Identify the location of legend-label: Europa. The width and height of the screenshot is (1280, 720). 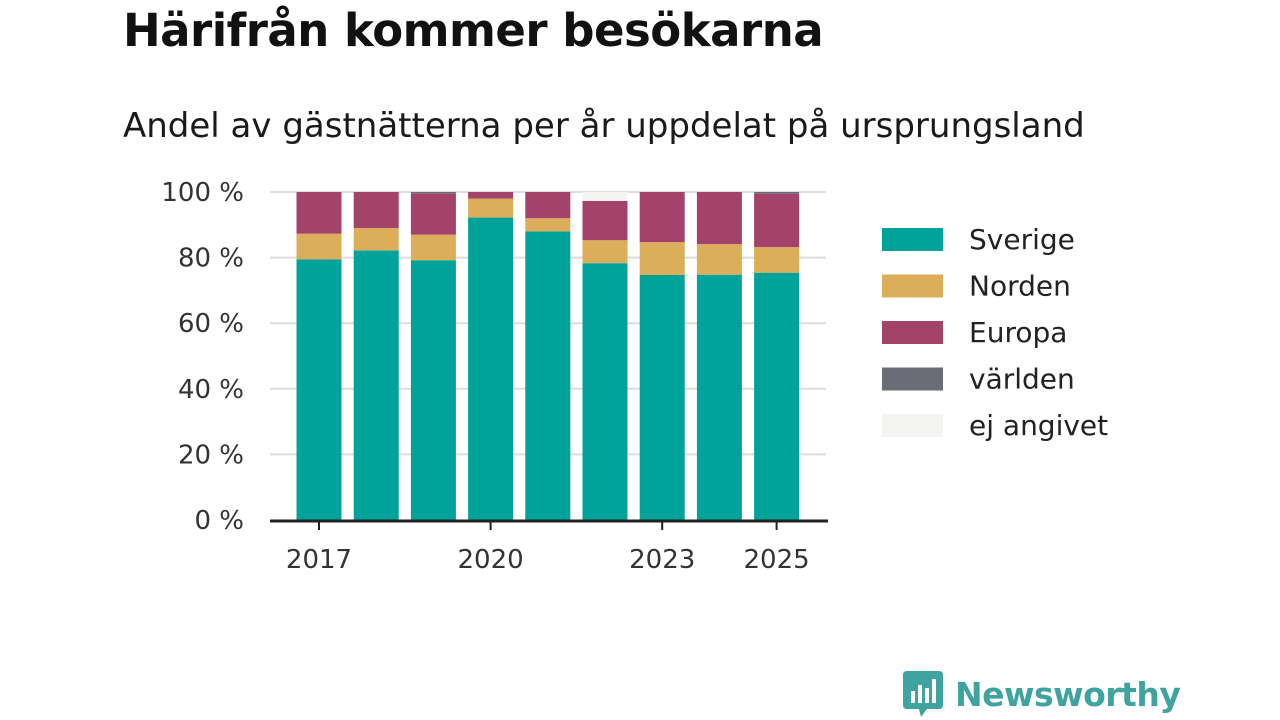
(1018, 332).